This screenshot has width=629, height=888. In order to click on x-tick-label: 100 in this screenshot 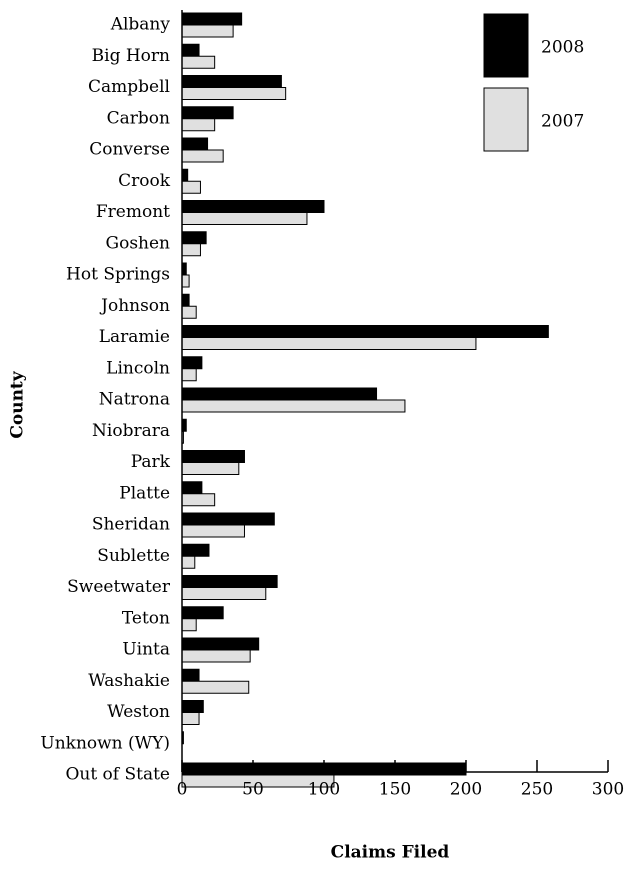, I will do `click(324, 790)`.